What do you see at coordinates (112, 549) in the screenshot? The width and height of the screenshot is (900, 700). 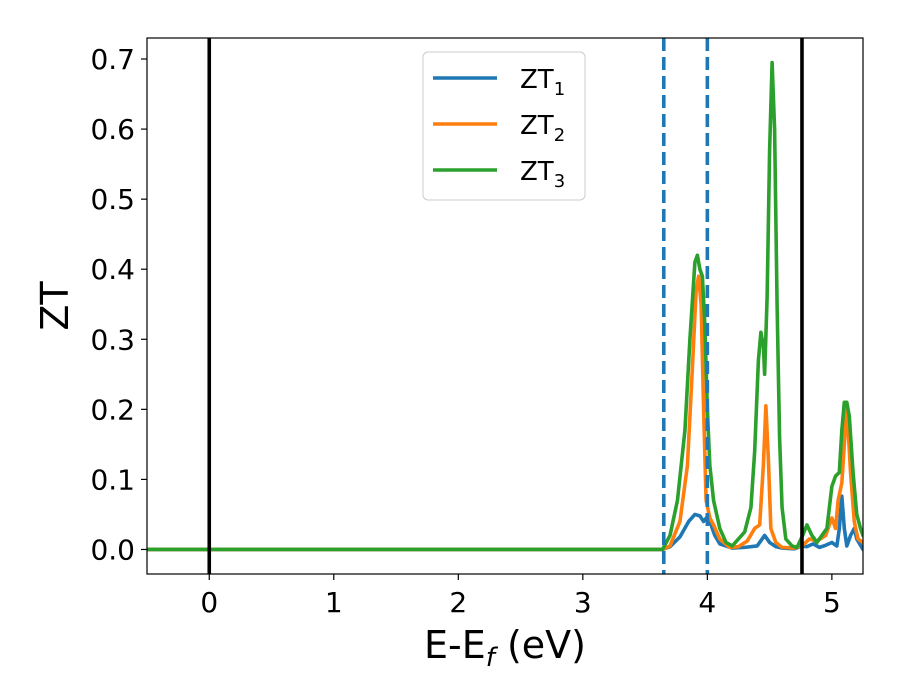 I see `y-tick-label: 0.0` at bounding box center [112, 549].